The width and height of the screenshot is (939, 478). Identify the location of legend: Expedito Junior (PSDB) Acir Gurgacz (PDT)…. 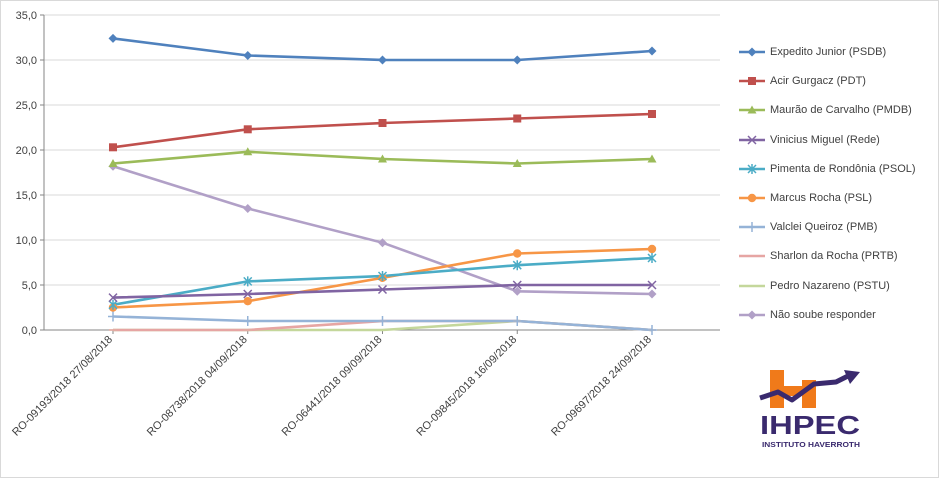
(838, 184).